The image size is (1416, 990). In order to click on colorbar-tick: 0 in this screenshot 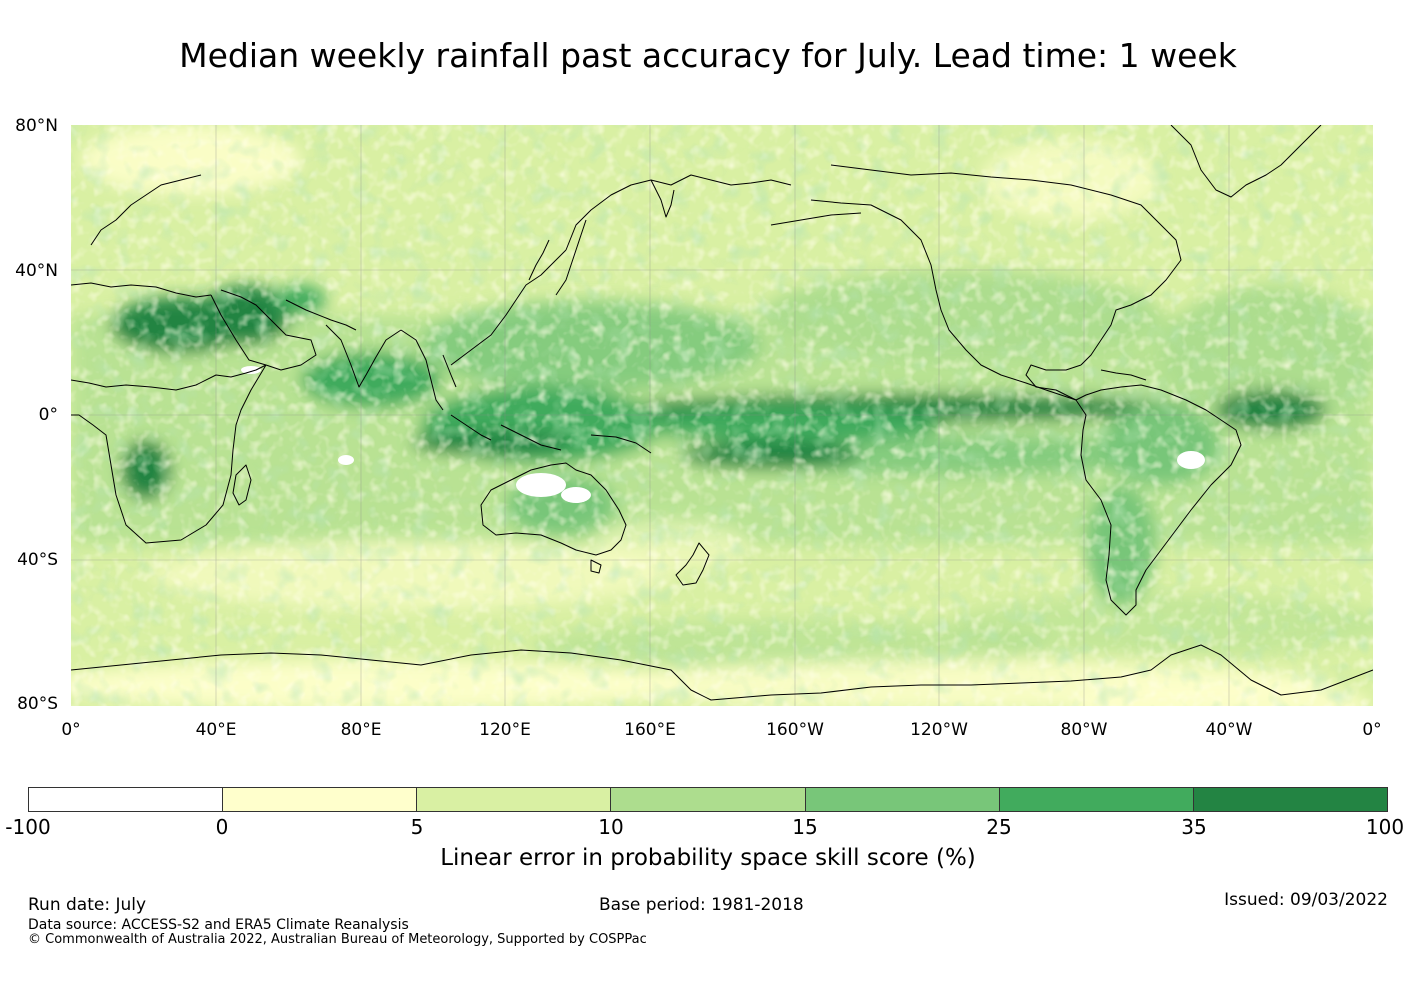, I will do `click(222, 827)`.